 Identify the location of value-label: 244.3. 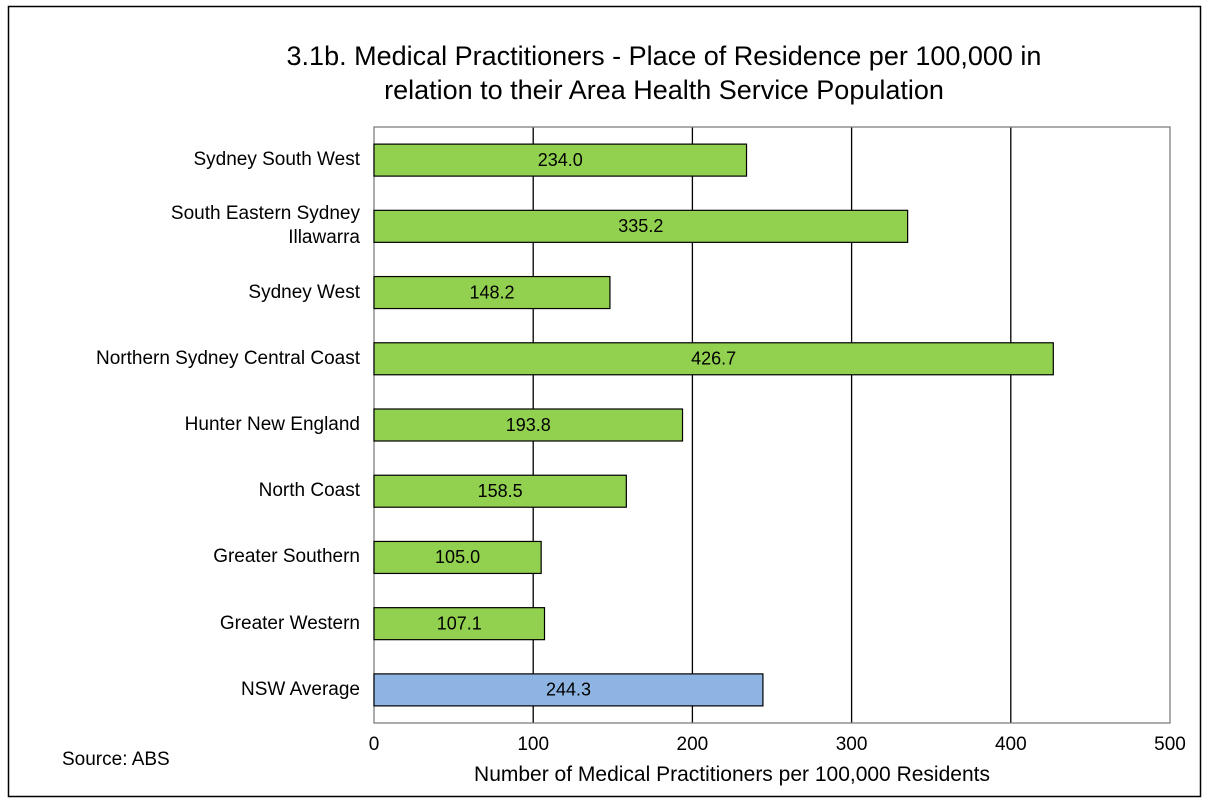
(568, 690).